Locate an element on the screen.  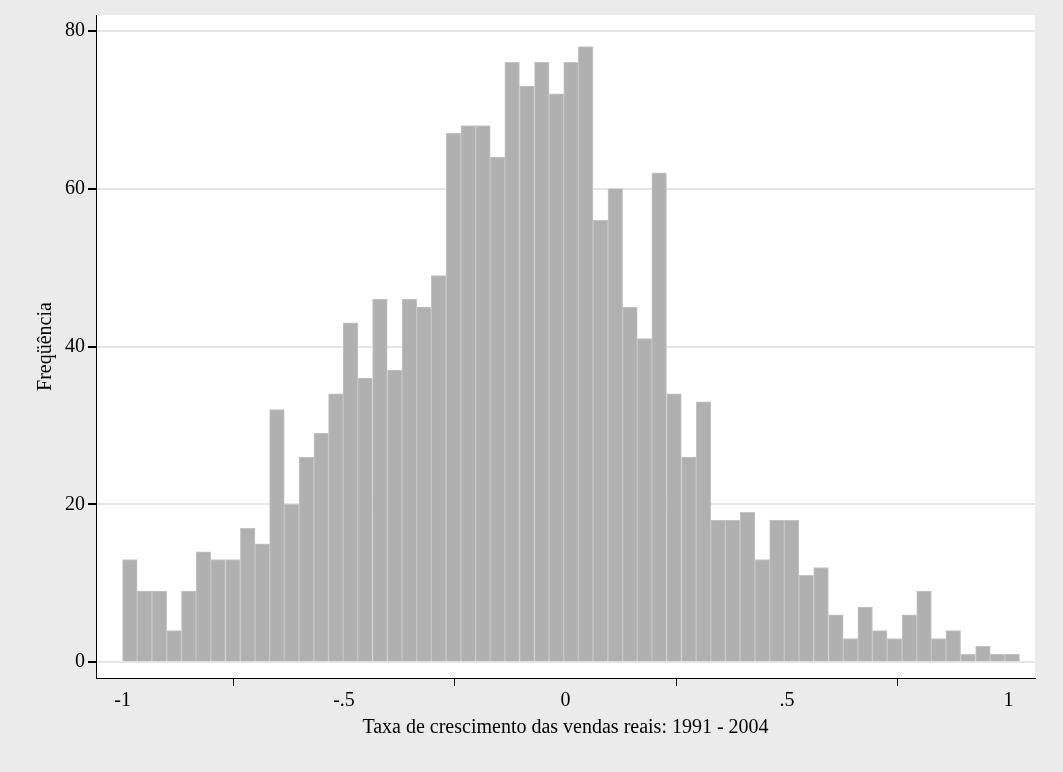
x-tick-label: -1 is located at coordinates (122, 699).